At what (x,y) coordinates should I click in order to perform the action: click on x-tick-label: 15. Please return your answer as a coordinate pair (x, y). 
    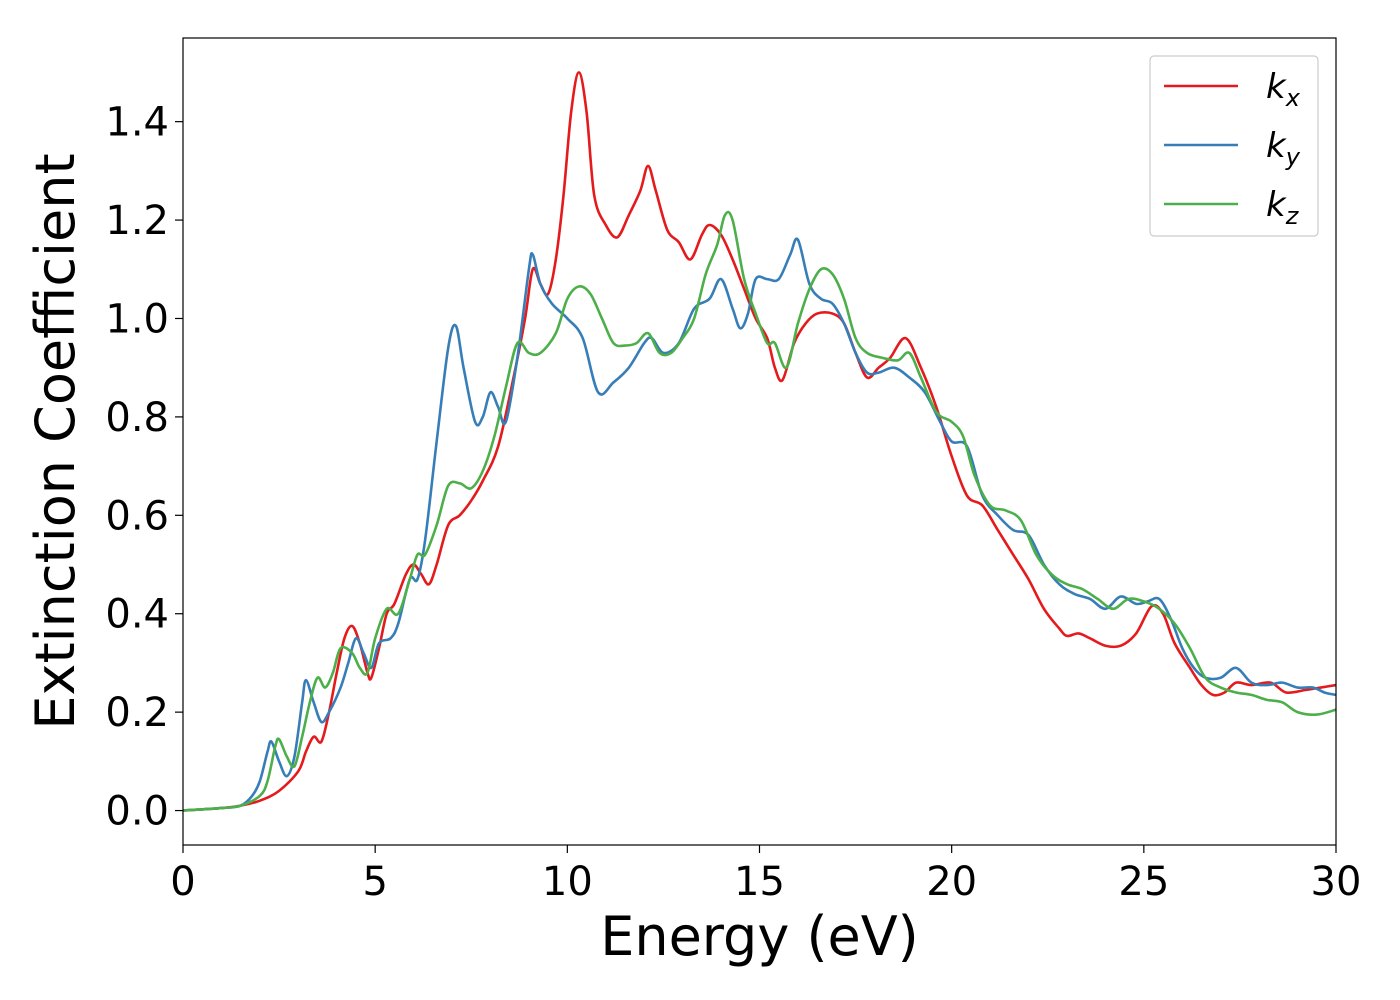
    Looking at the image, I should click on (759, 882).